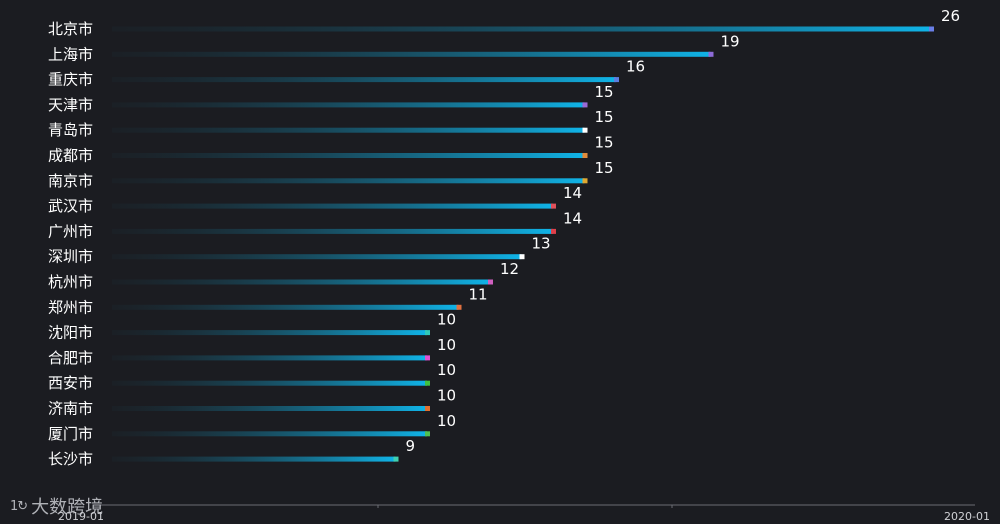 Image resolution: width=1000 pixels, height=524 pixels. I want to click on value-label: 26, so click(950, 16).